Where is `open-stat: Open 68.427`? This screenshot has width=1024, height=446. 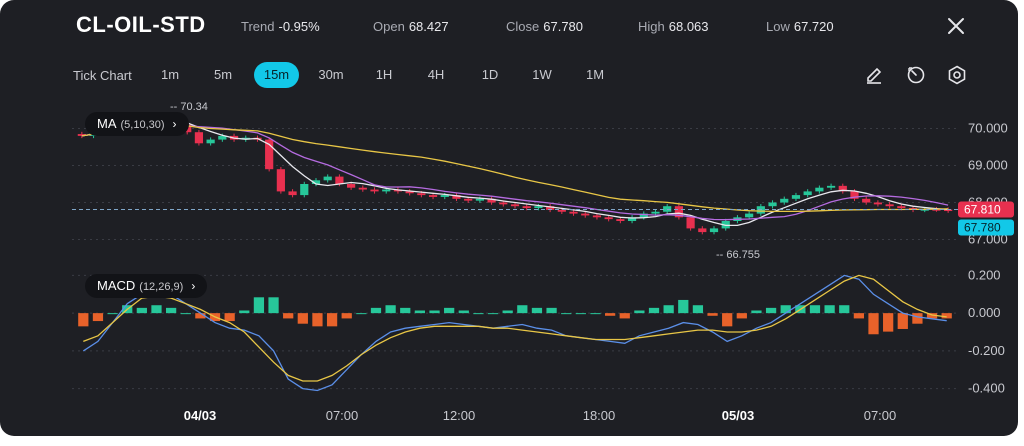 open-stat: Open 68.427 is located at coordinates (411, 26).